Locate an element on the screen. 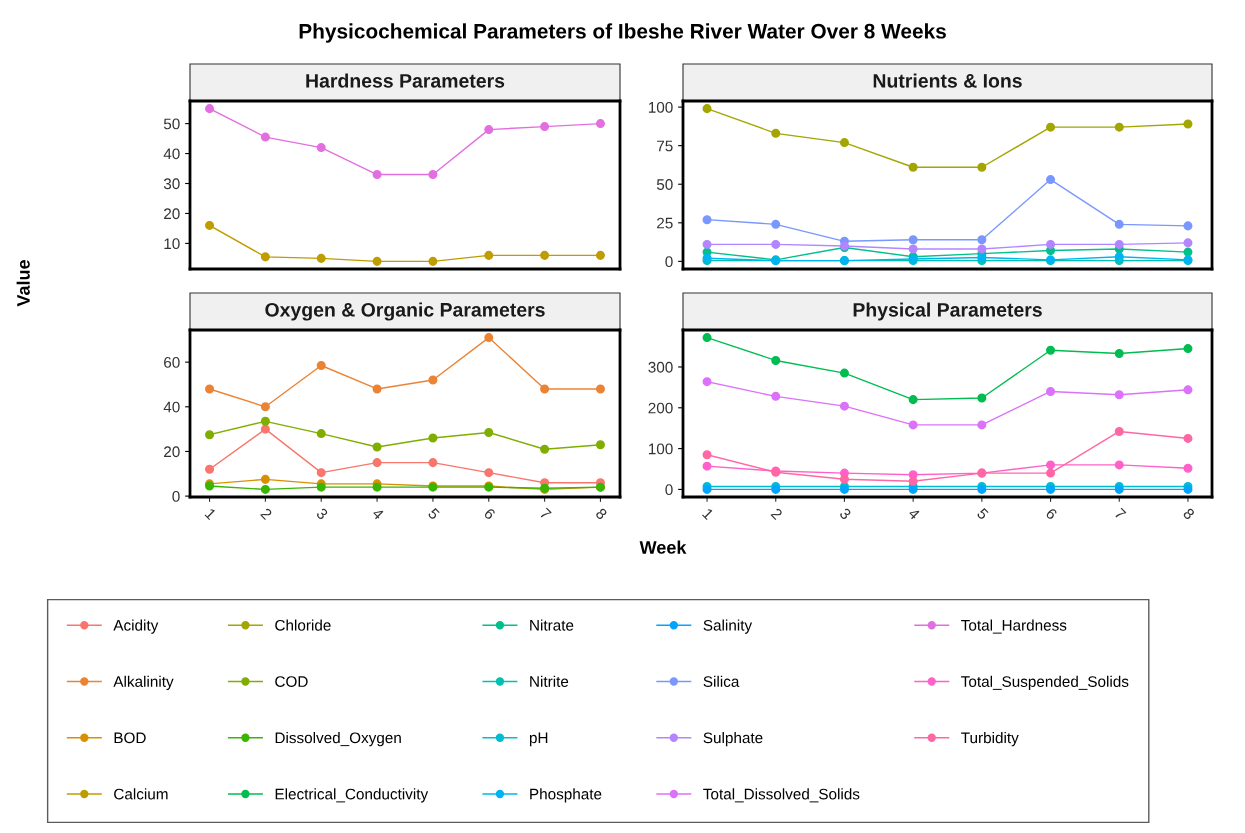 The height and width of the screenshot is (833, 1245). legend-label: Total_Suspended_Solids is located at coordinates (1045, 682).